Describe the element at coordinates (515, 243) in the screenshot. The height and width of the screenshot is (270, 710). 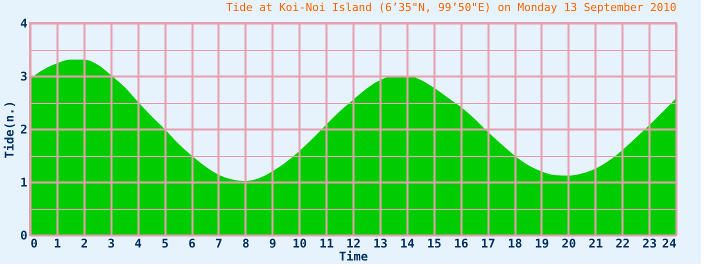
I see `x-tick-label: 18` at that location.